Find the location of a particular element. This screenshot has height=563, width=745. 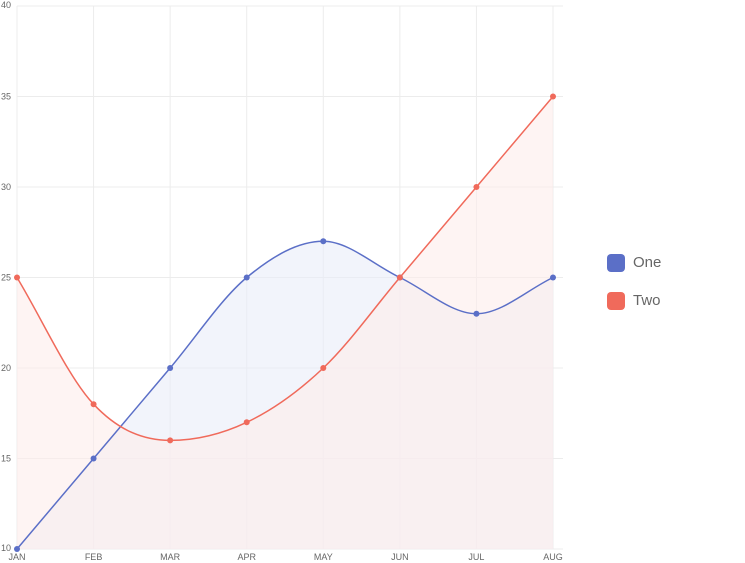

x-tick-label: JUL is located at coordinates (476, 557).